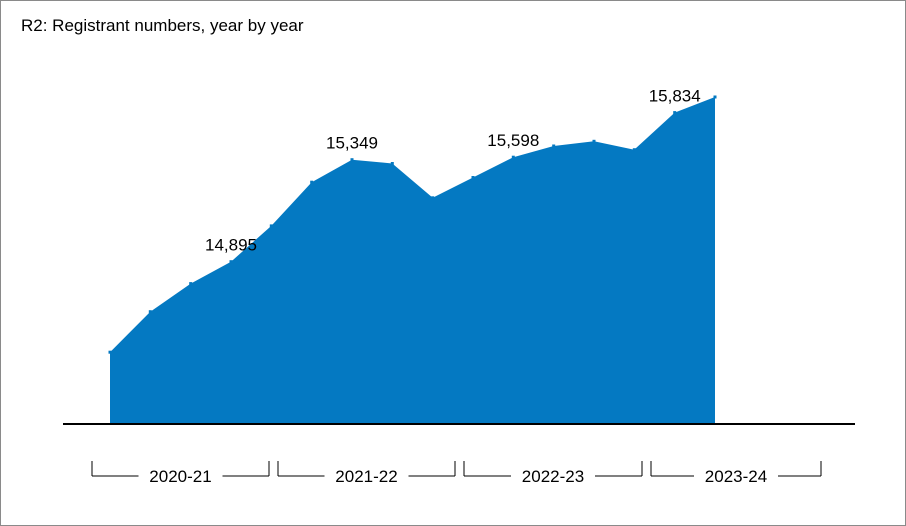 This screenshot has width=906, height=526. Describe the element at coordinates (231, 245) in the screenshot. I see `data-label: 14,895` at that location.